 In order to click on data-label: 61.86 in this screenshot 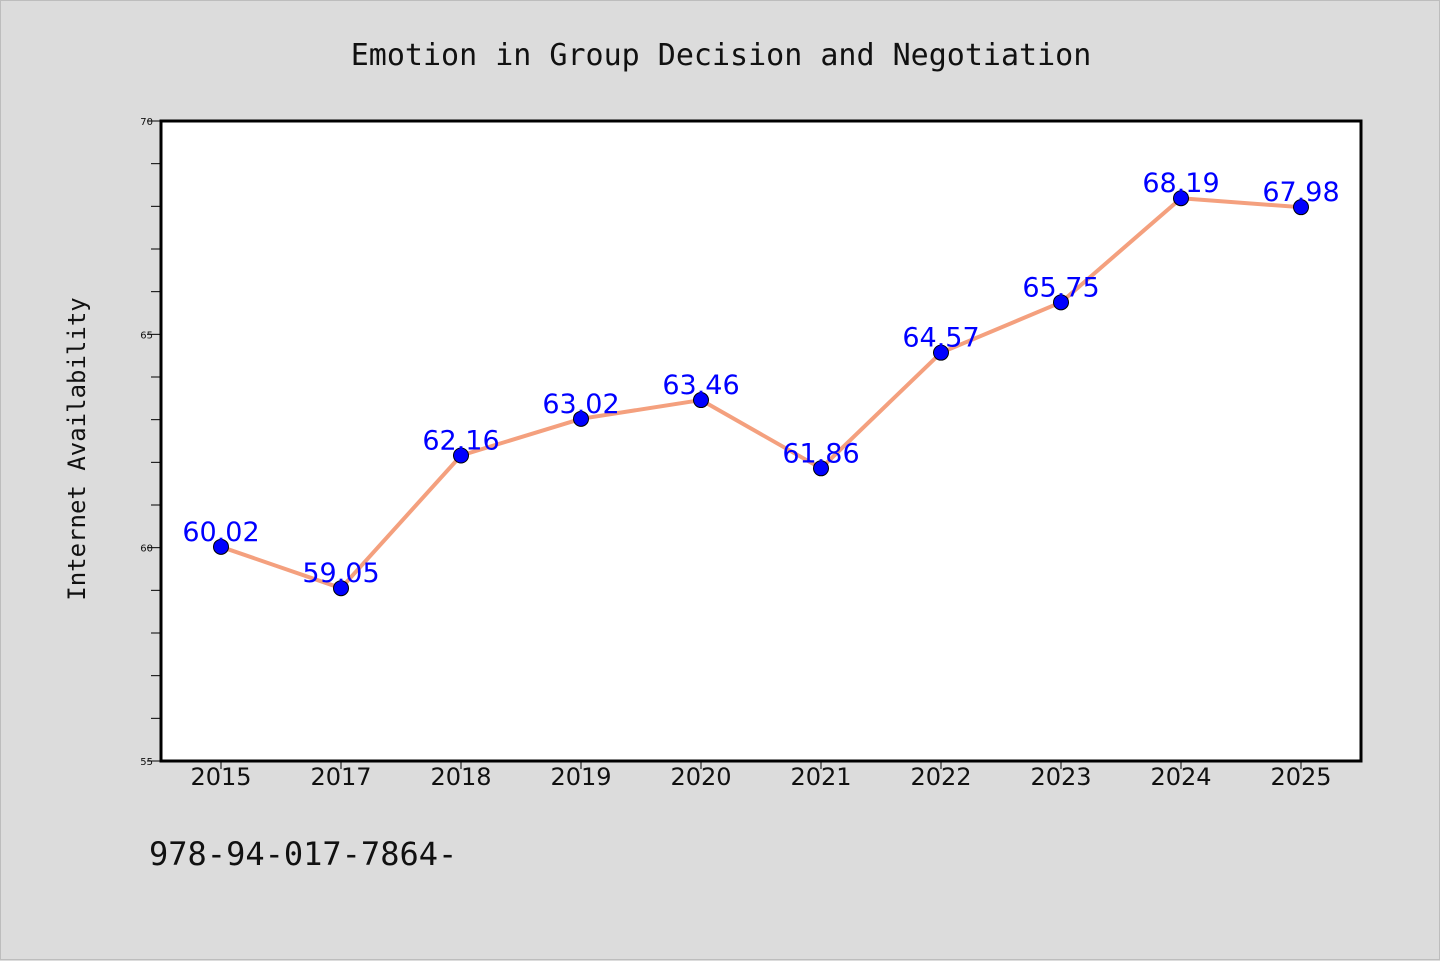, I will do `click(820, 453)`.